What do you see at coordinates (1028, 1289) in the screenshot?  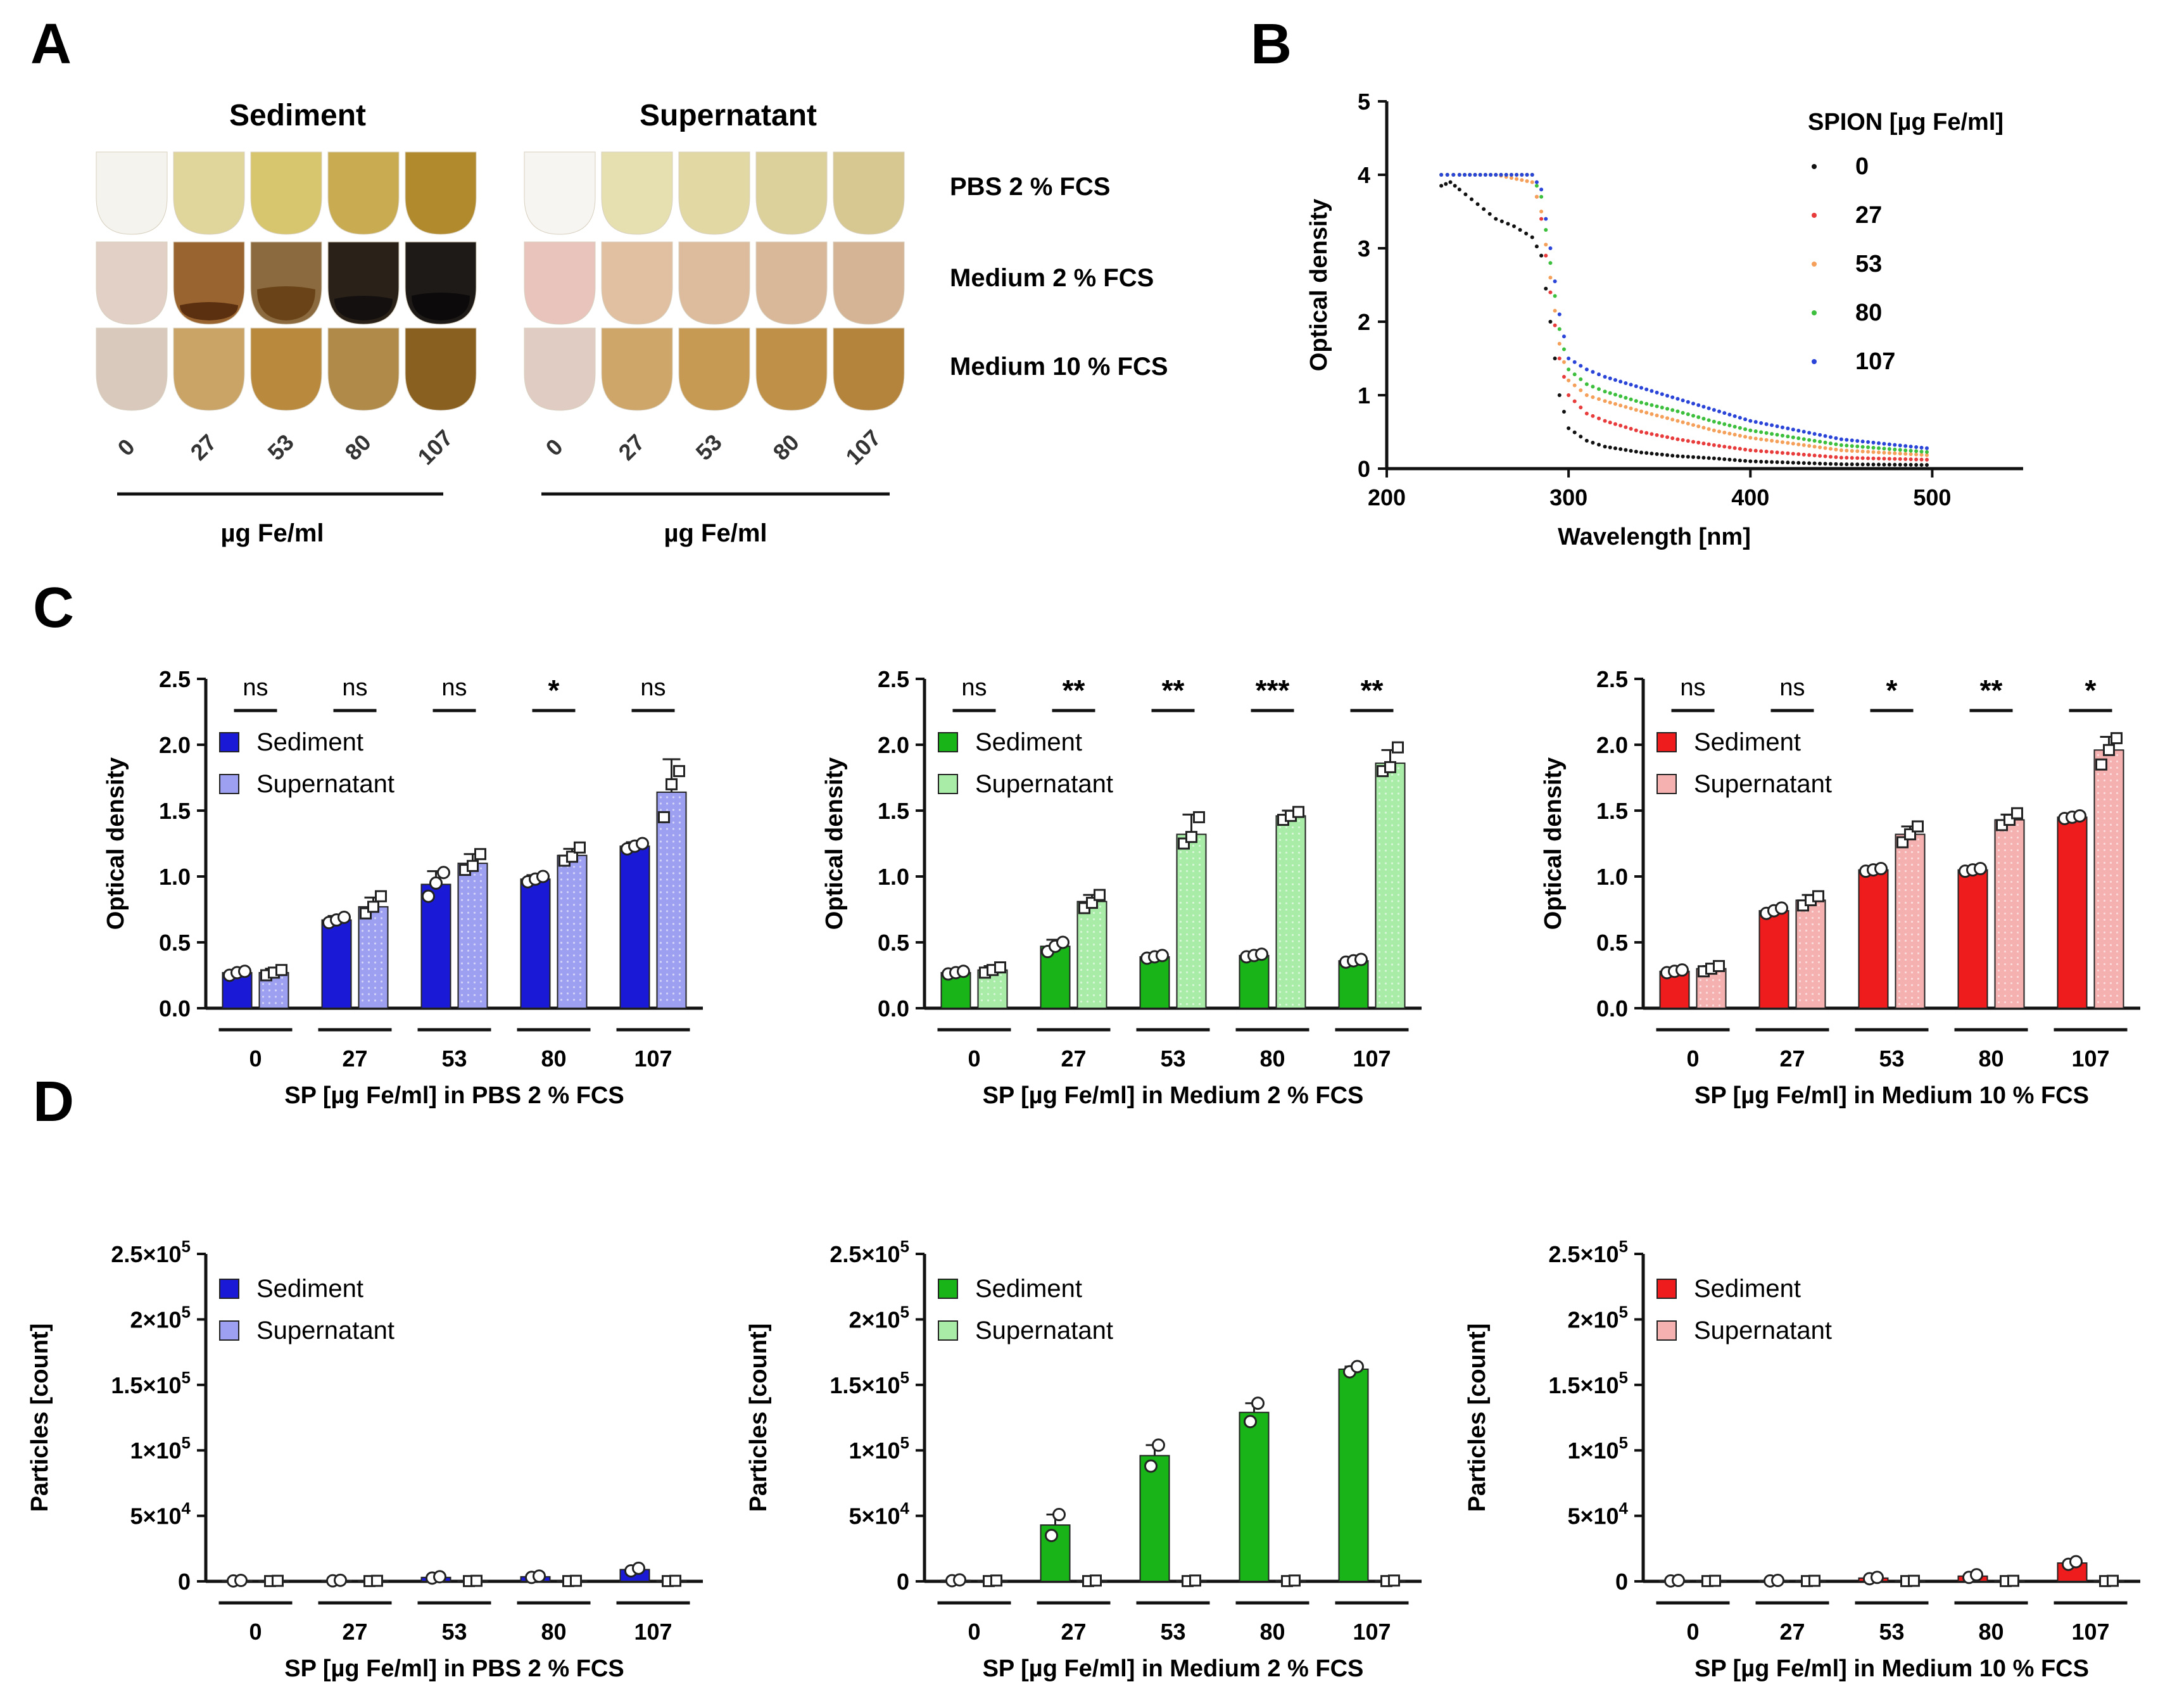 I see `legend-label-sediment: Sediment` at bounding box center [1028, 1289].